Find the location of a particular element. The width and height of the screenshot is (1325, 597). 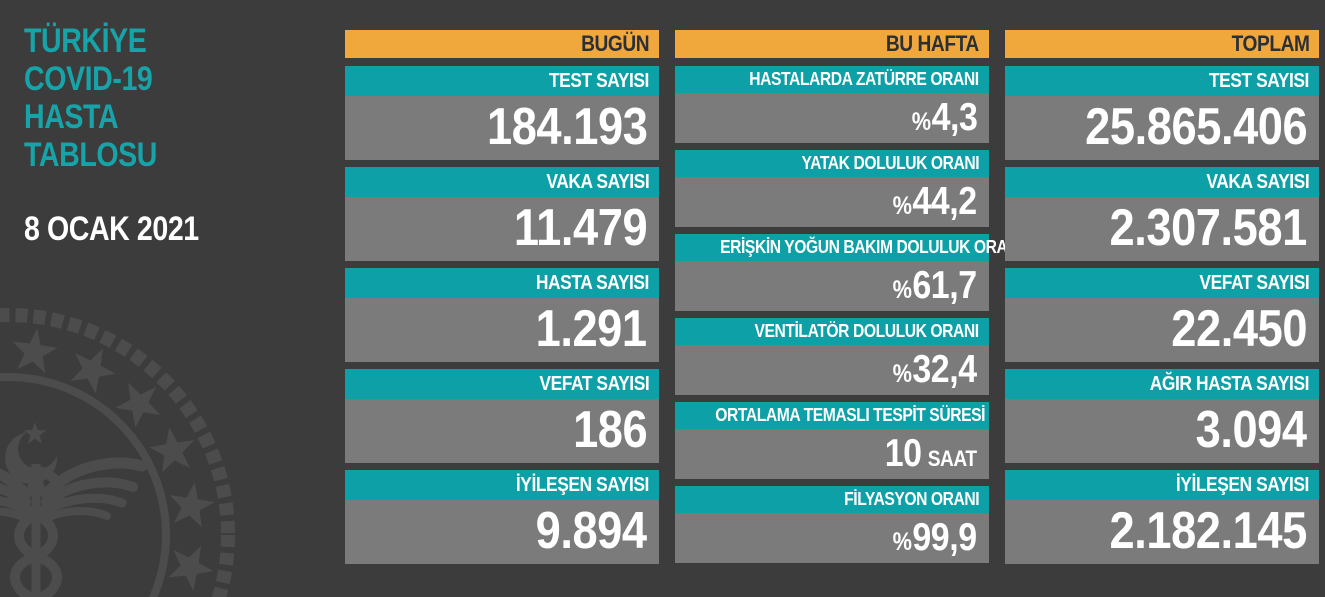

stat-label: HASTALARDA ZATÜRRE ORANI is located at coordinates (832, 79).